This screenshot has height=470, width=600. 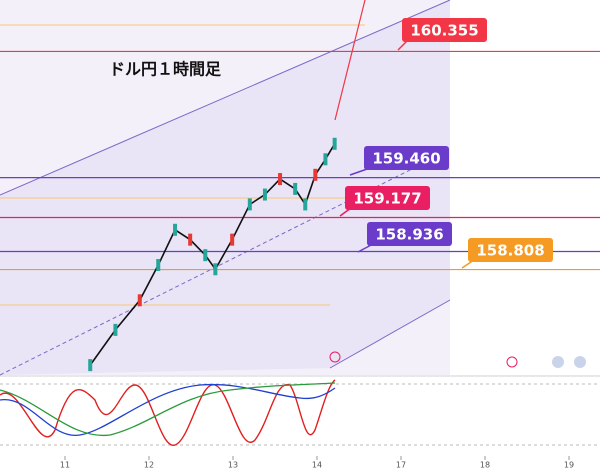 What do you see at coordinates (233, 465) in the screenshot?
I see `x-tick-label: 13` at bounding box center [233, 465].